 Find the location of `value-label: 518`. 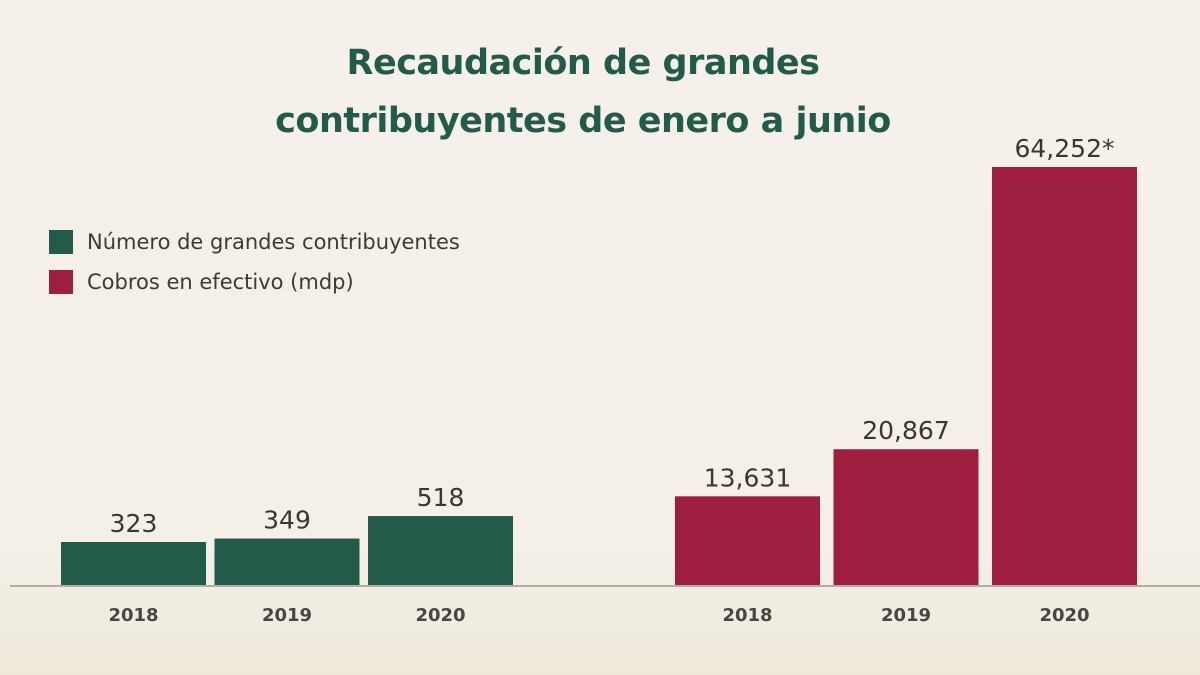

value-label: 518 is located at coordinates (441, 497).